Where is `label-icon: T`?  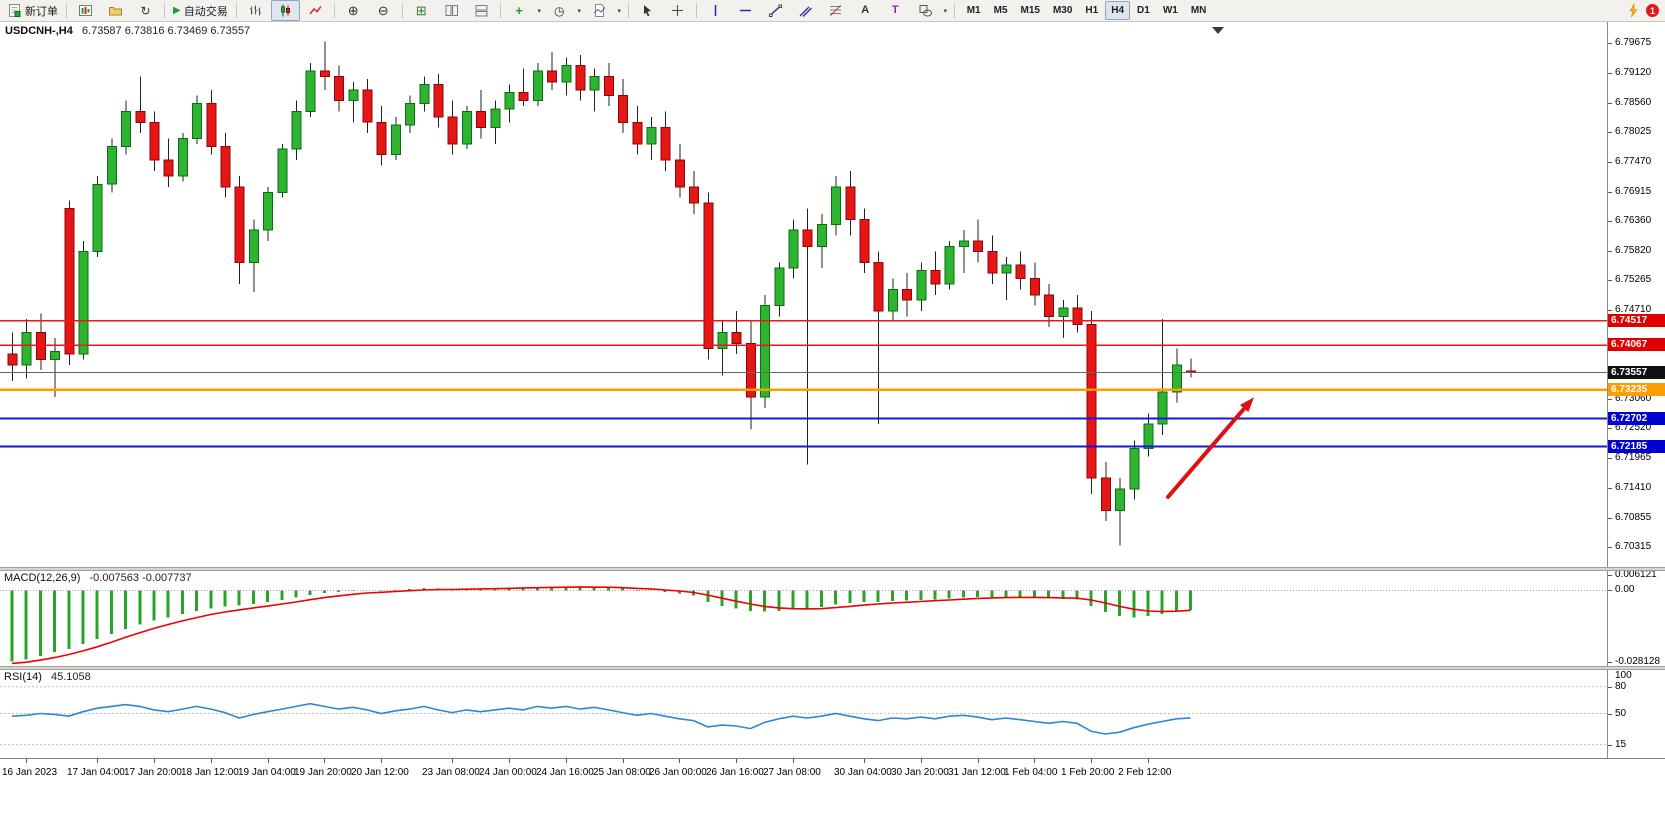 label-icon: T is located at coordinates (895, 10).